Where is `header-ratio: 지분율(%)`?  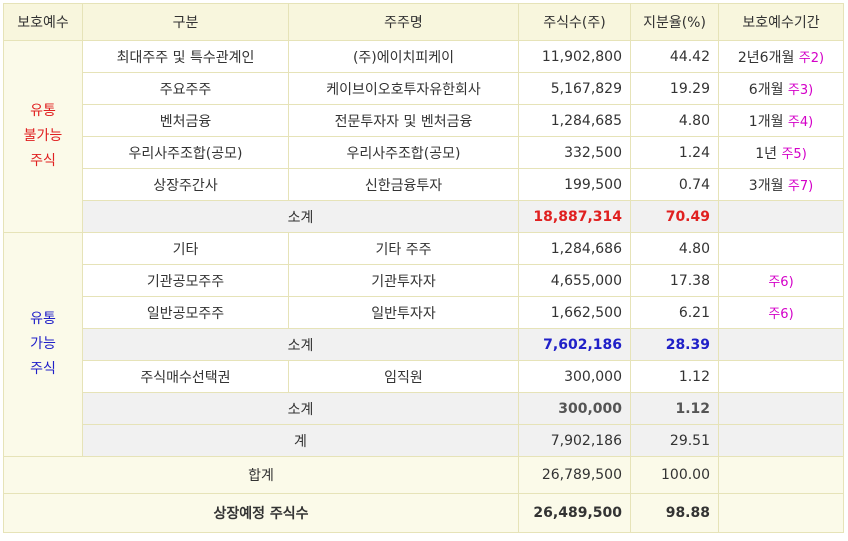 header-ratio: 지분율(%) is located at coordinates (674, 22).